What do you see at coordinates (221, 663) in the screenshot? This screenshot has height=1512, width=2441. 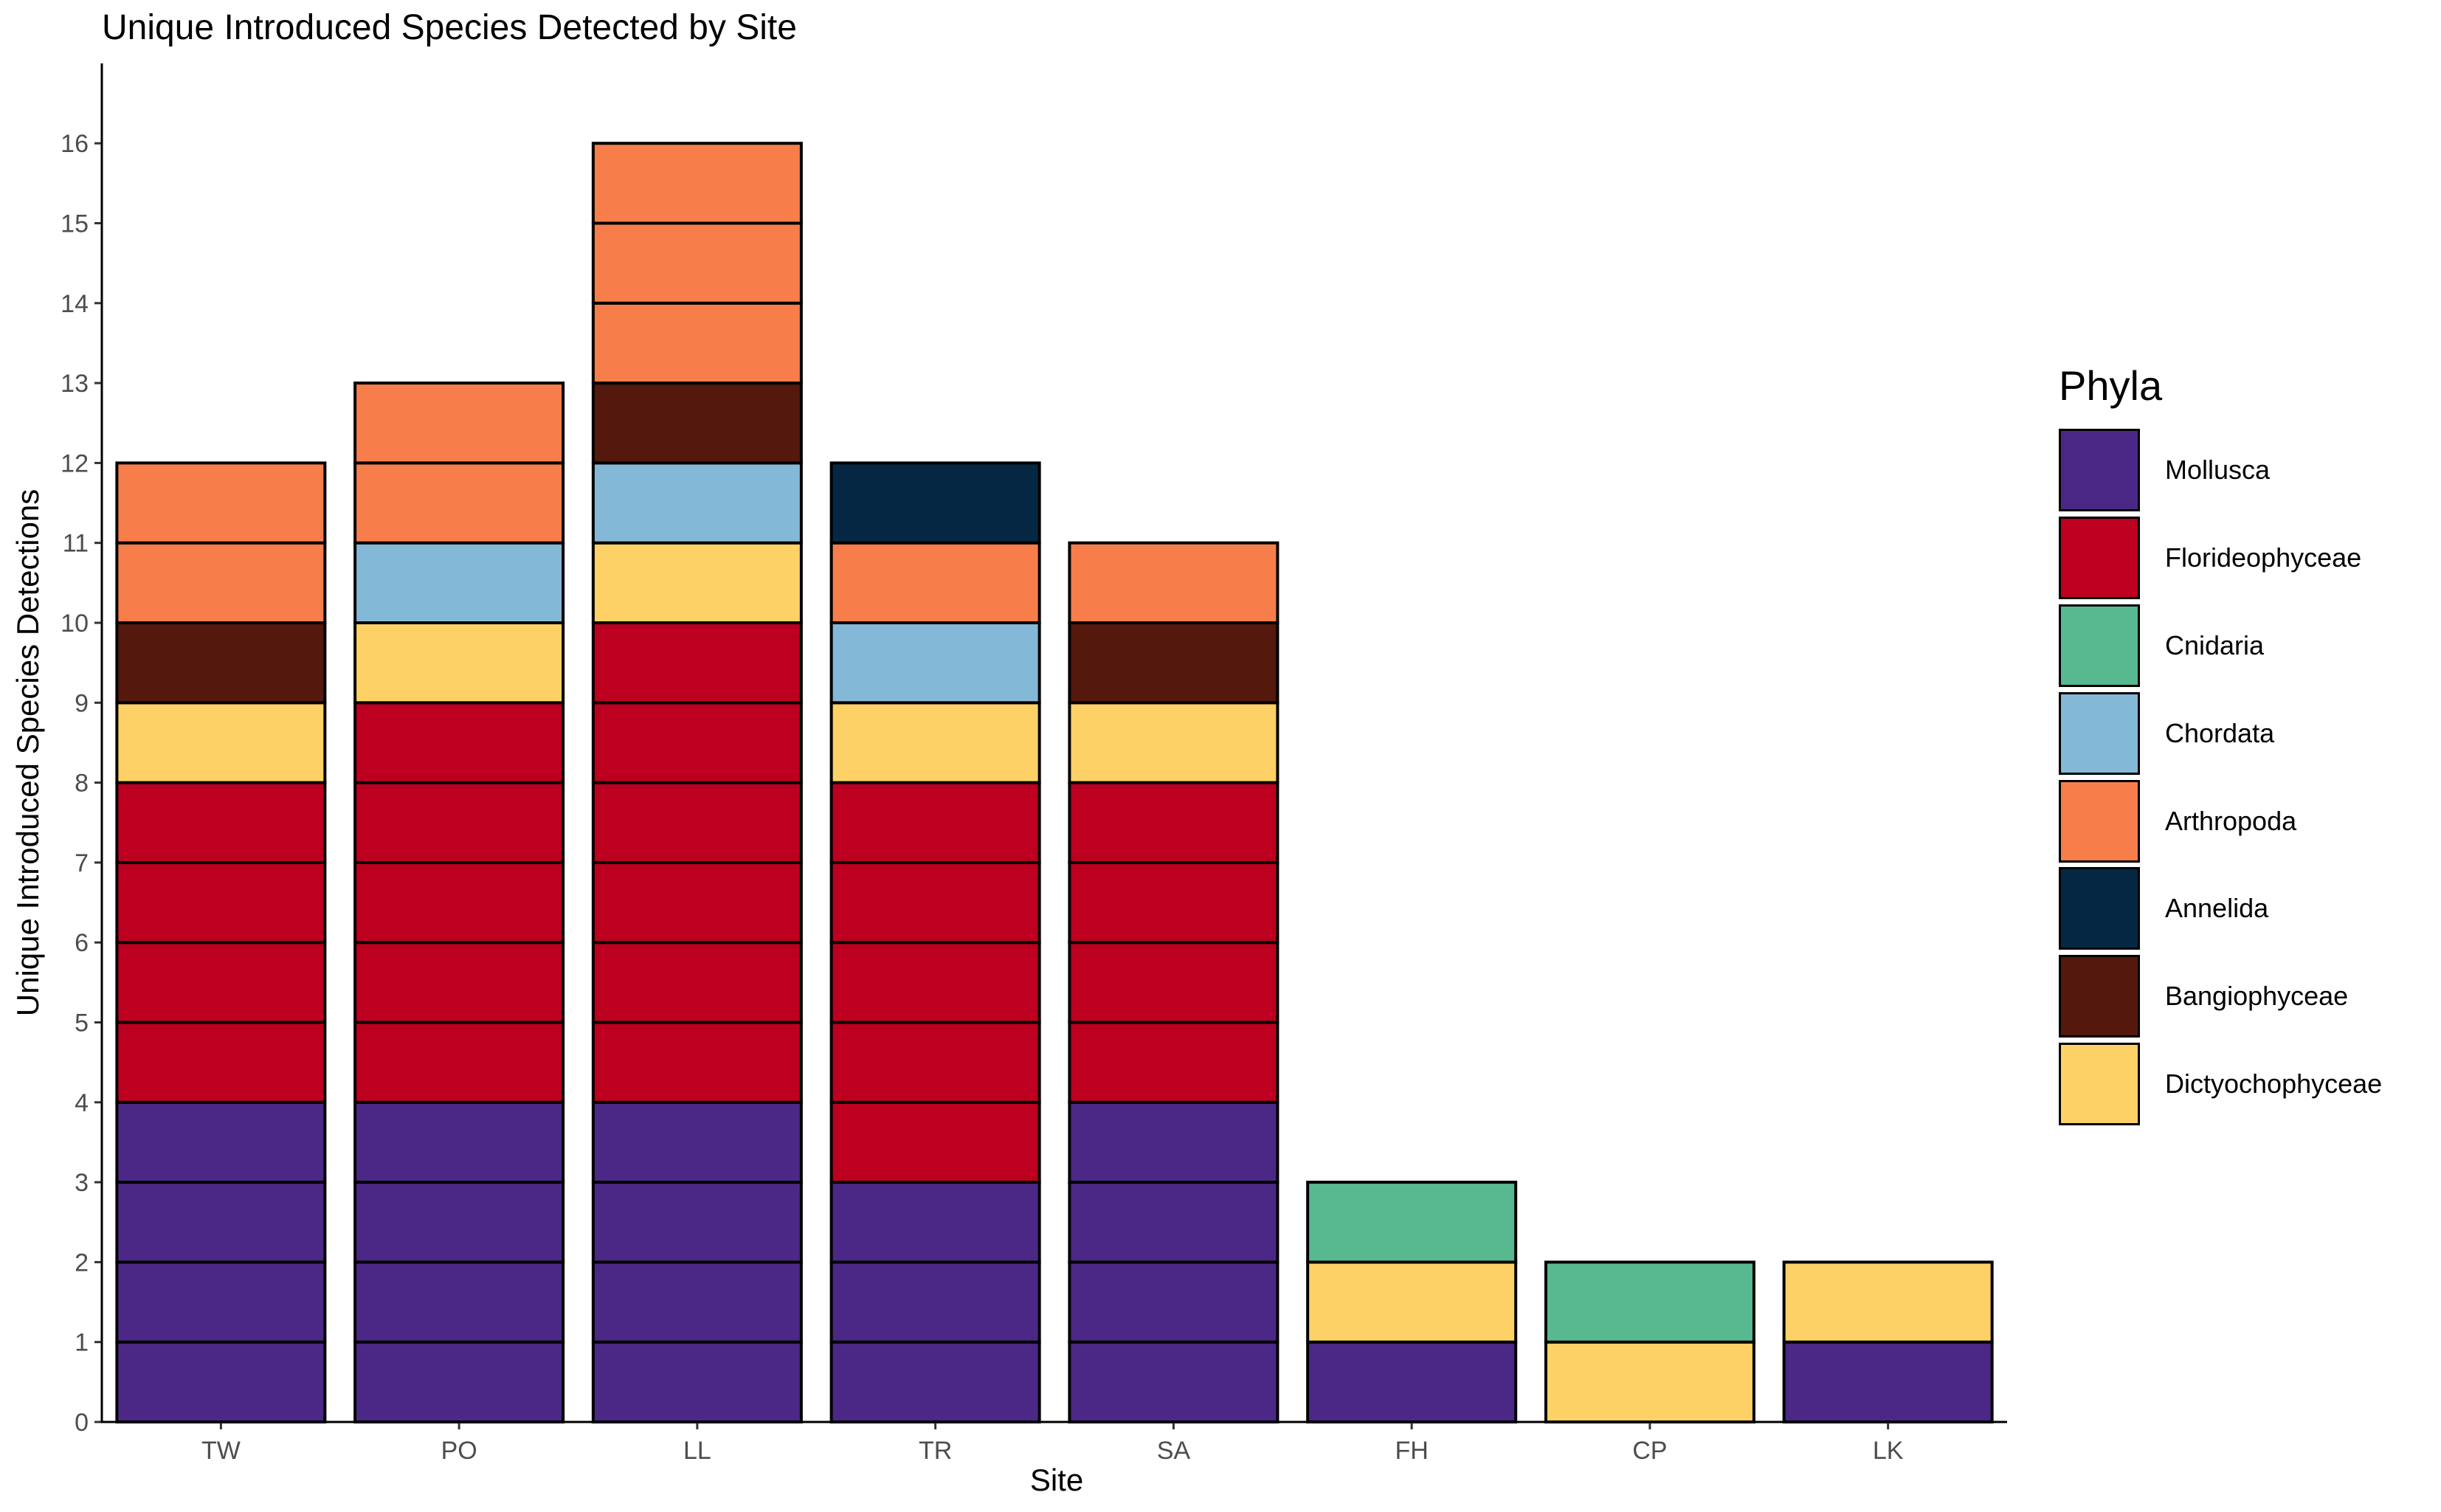 I see `bar-segment-tw-bangiophyceae` at bounding box center [221, 663].